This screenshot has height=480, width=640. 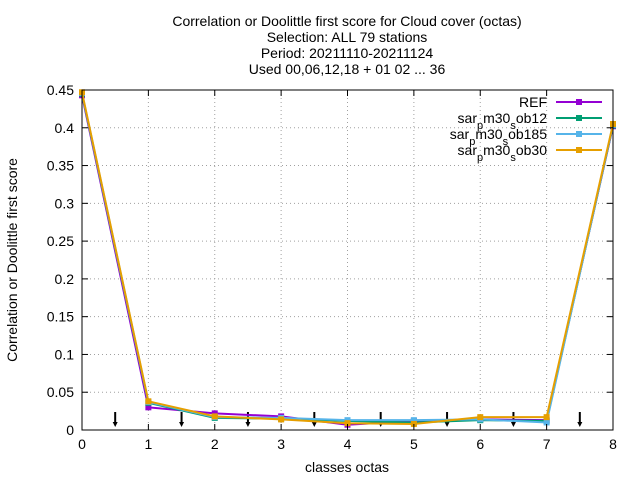 What do you see at coordinates (480, 444) in the screenshot?
I see `x-tick-label: 6` at bounding box center [480, 444].